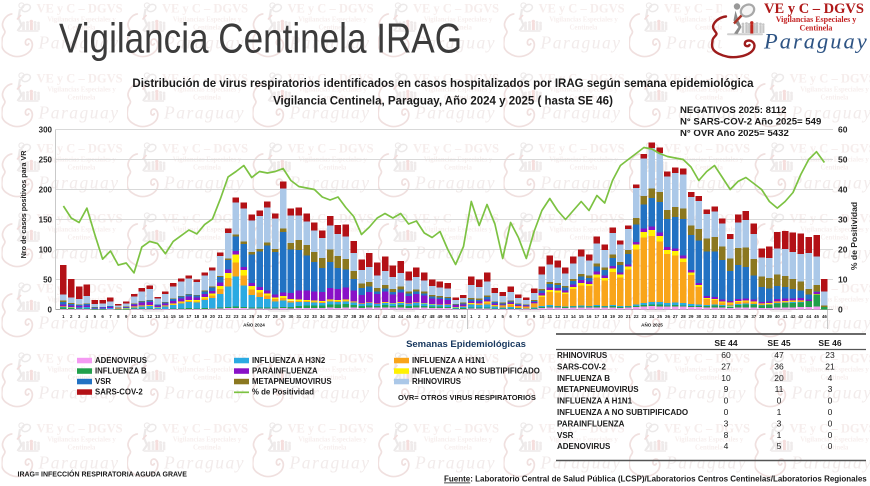 The height and width of the screenshot is (486, 870). Describe the element at coordinates (698, 316) in the screenshot. I see `svg-text: 30` at that location.